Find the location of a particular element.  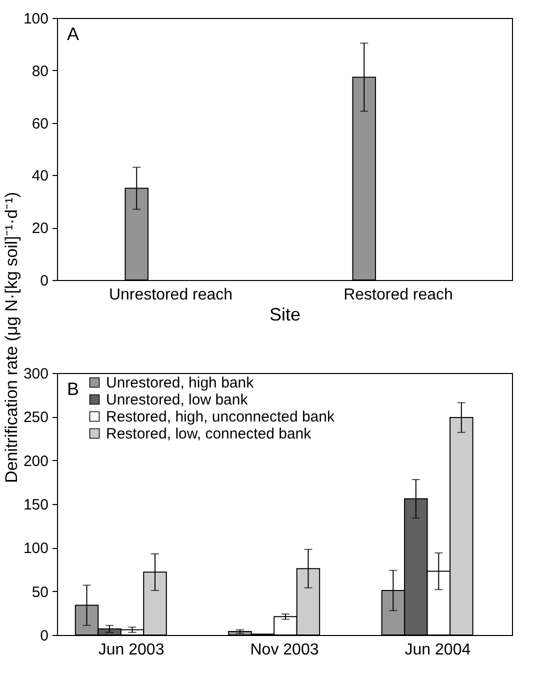

y-tick-label: 300 is located at coordinates (35, 374).